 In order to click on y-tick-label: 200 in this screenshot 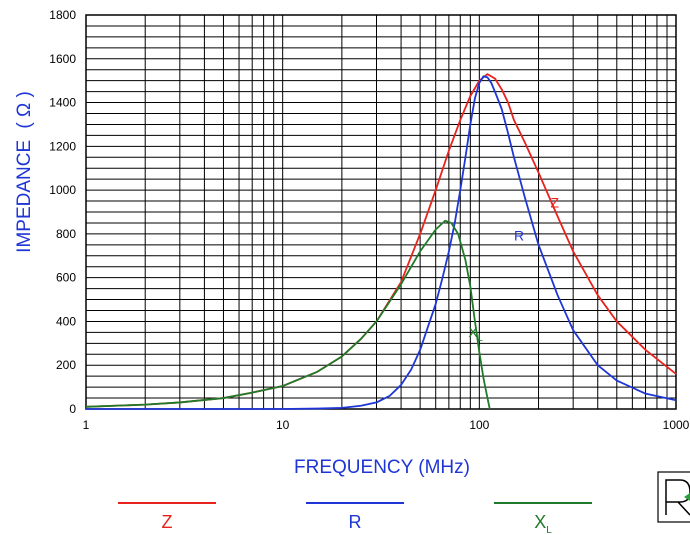, I will do `click(66, 365)`.